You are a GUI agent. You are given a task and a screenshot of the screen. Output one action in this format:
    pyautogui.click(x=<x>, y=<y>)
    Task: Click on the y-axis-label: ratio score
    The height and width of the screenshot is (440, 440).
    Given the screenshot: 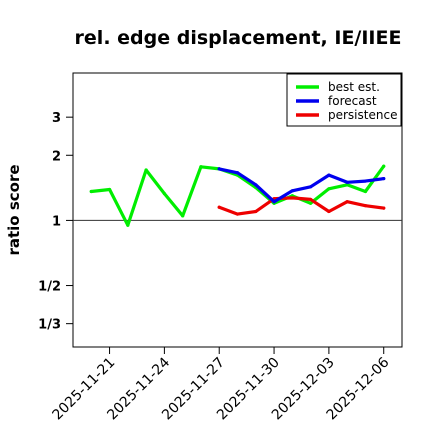 What is the action you would take?
    pyautogui.click(x=14, y=209)
    